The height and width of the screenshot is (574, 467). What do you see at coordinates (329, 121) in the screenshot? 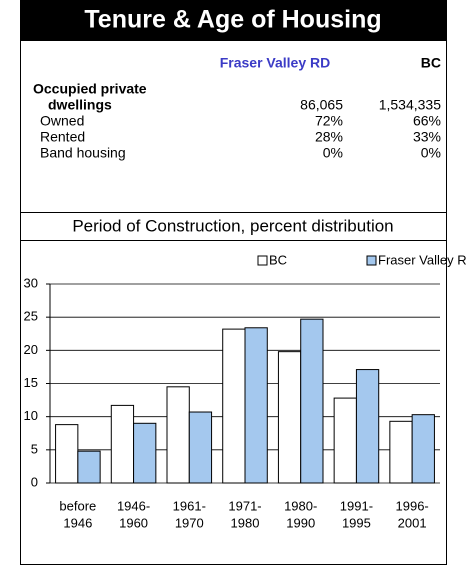
I see `cell: 72%` at bounding box center [329, 121].